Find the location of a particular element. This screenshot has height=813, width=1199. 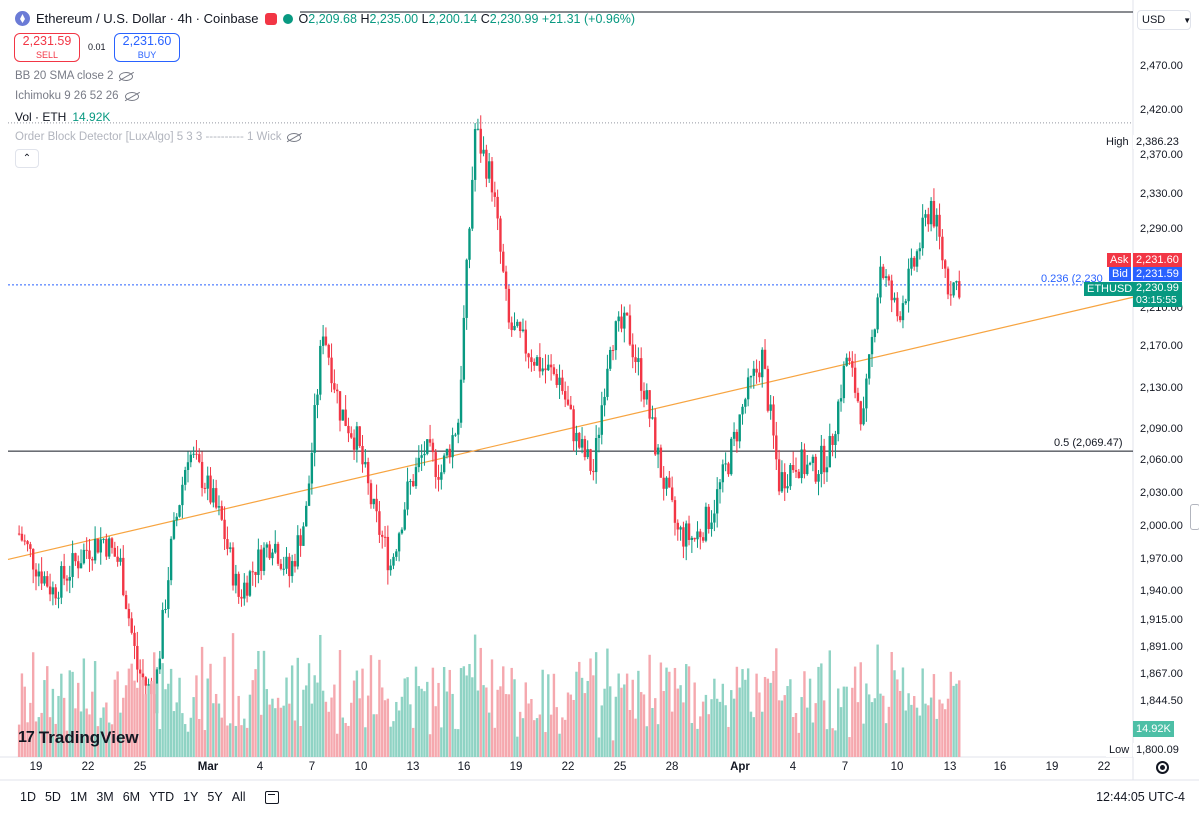

range-button-3m: 3M is located at coordinates (105, 797).